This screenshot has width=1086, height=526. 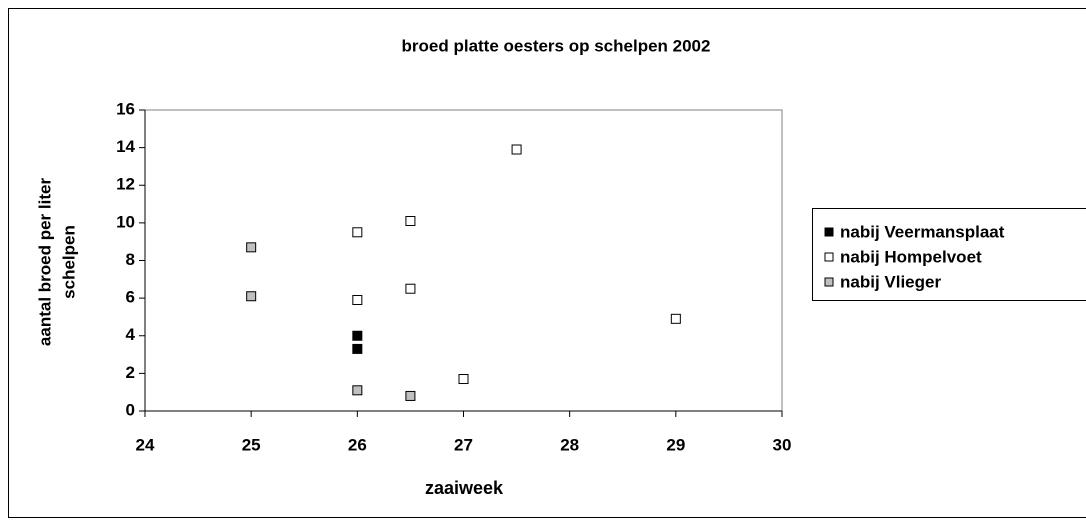 I want to click on y-tick-label: 4, so click(x=131, y=334).